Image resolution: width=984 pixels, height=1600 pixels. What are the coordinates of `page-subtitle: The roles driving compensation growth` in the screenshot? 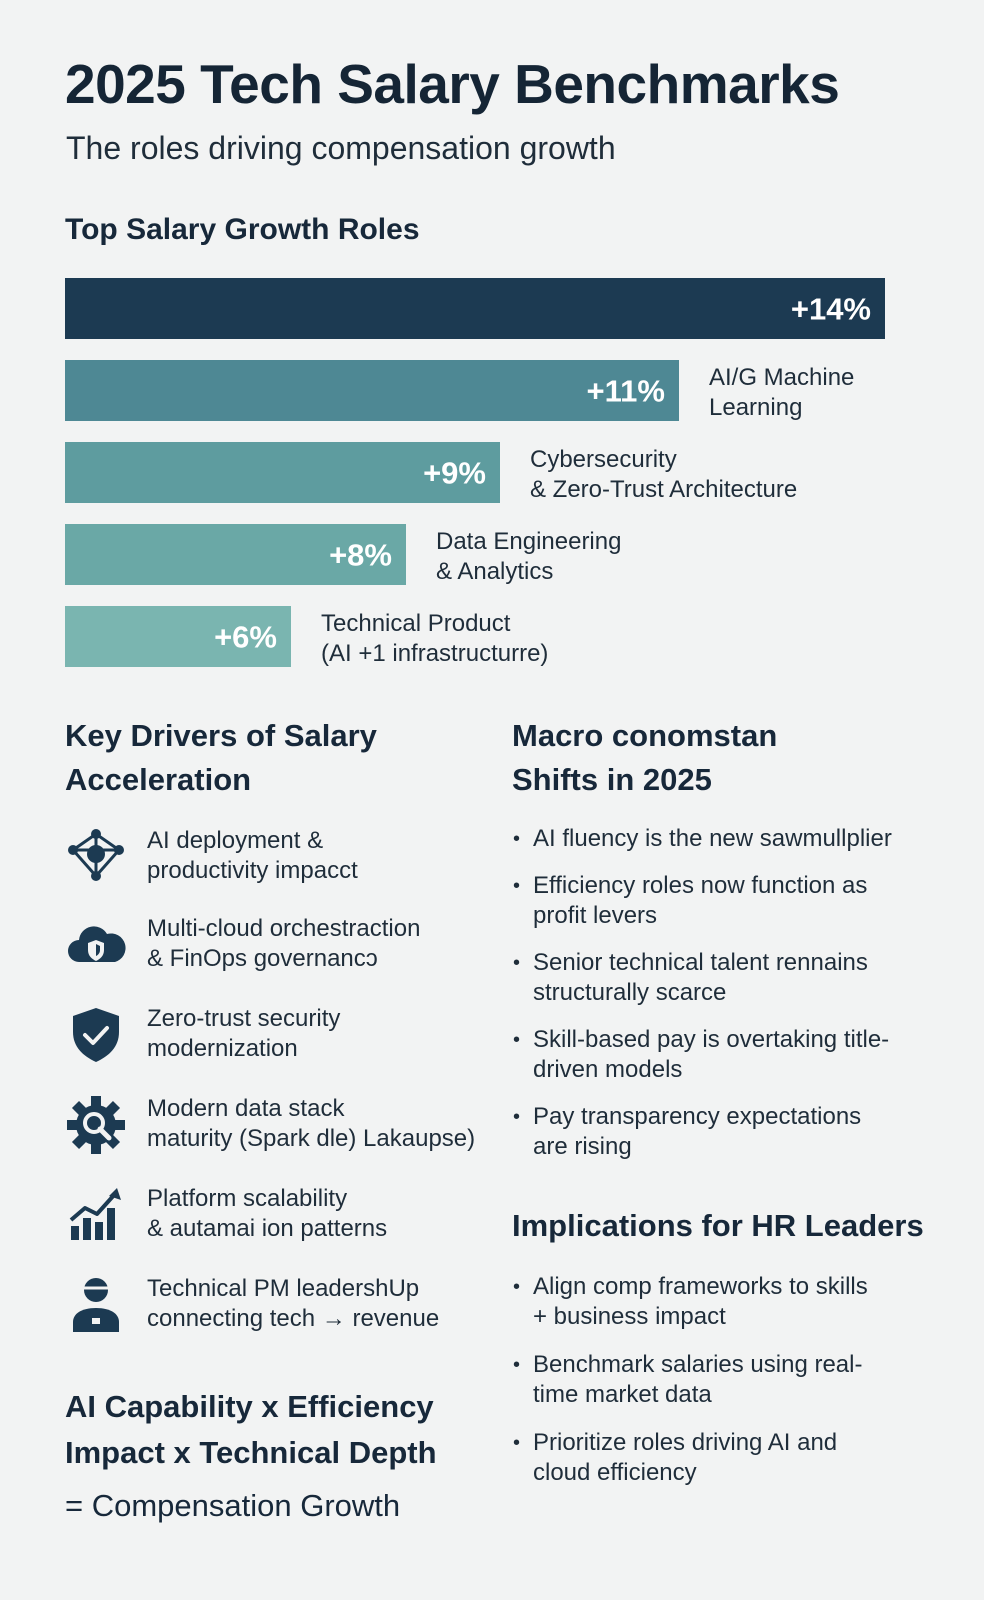 It's located at (341, 148).